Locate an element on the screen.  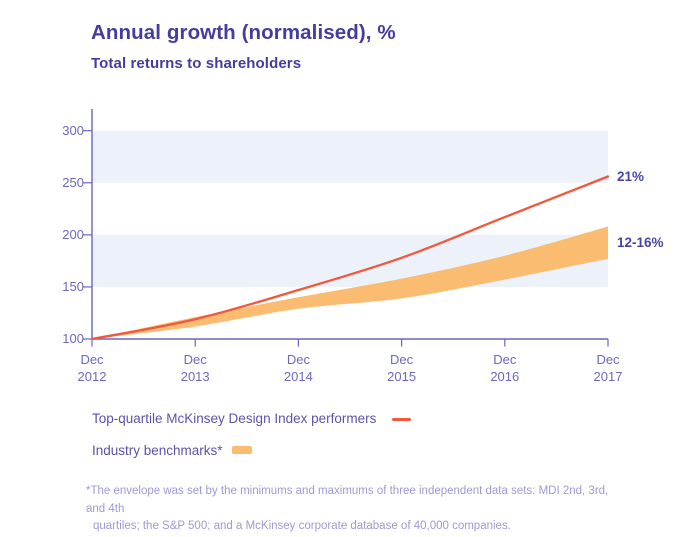
x-tick-label: Dec 2017 is located at coordinates (608, 368).